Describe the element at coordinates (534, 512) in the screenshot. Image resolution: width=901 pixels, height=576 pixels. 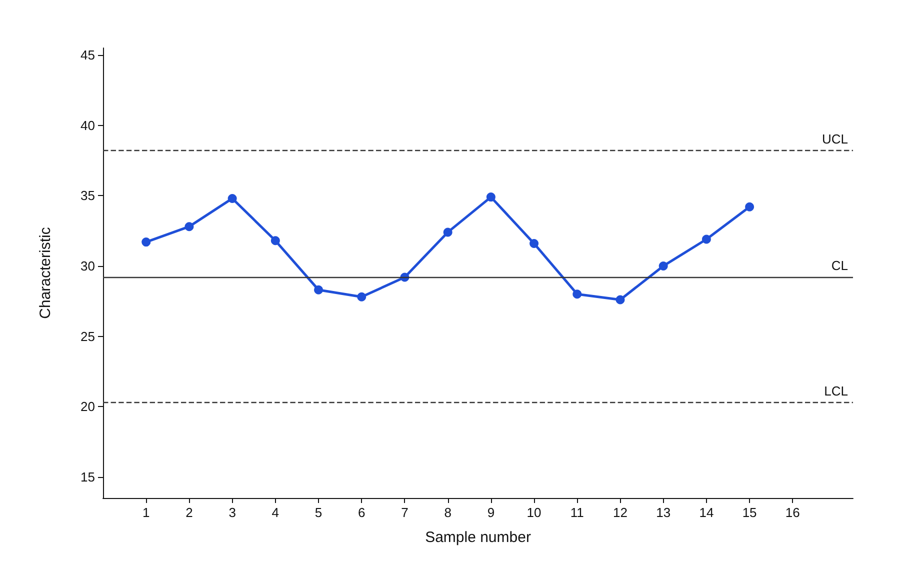
I see `x-tick-label: 10` at that location.